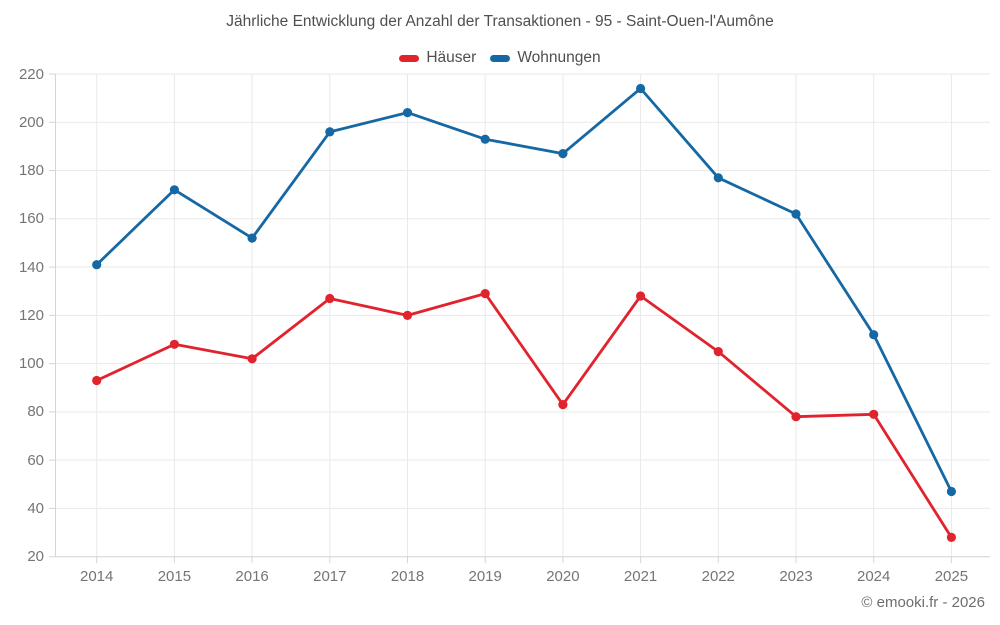  I want to click on legend-label: Wohnungen, so click(559, 57).